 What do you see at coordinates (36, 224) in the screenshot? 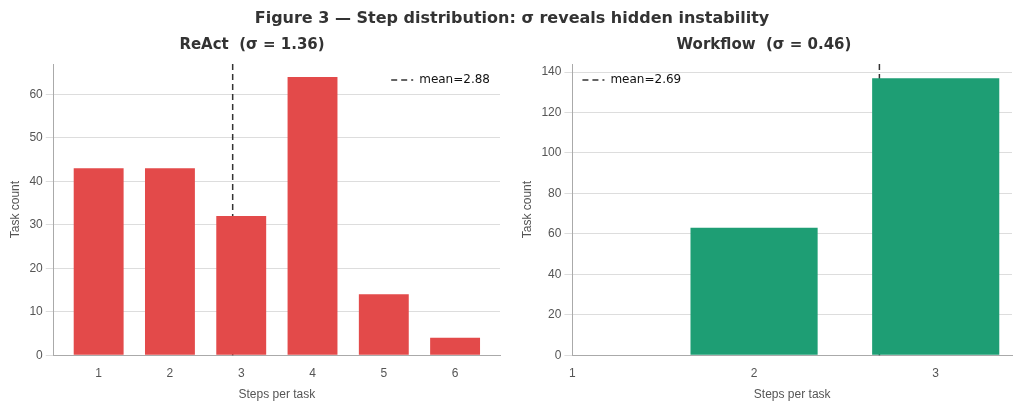
I see `y-tick-label: 30` at bounding box center [36, 224].